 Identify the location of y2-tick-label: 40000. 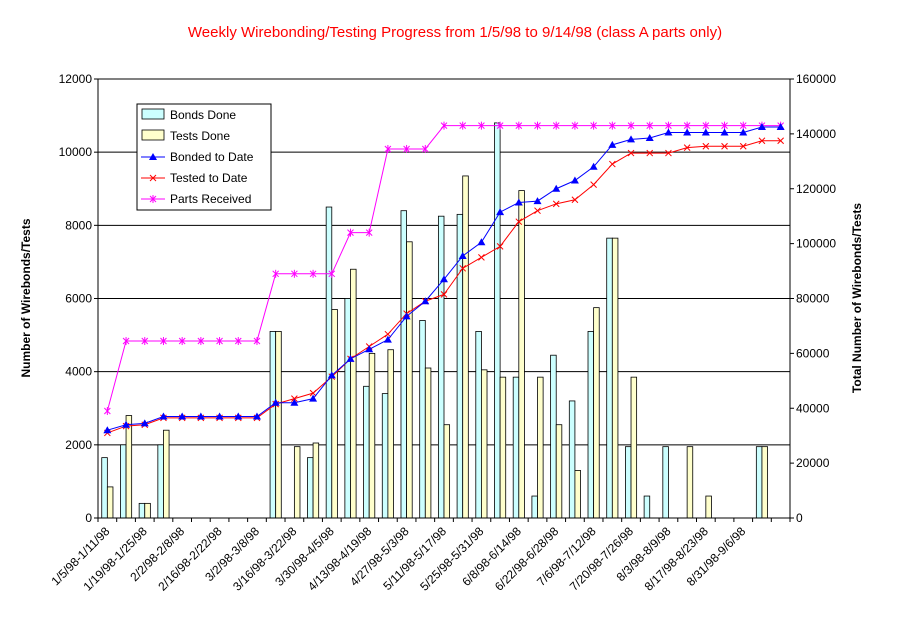
(813, 408).